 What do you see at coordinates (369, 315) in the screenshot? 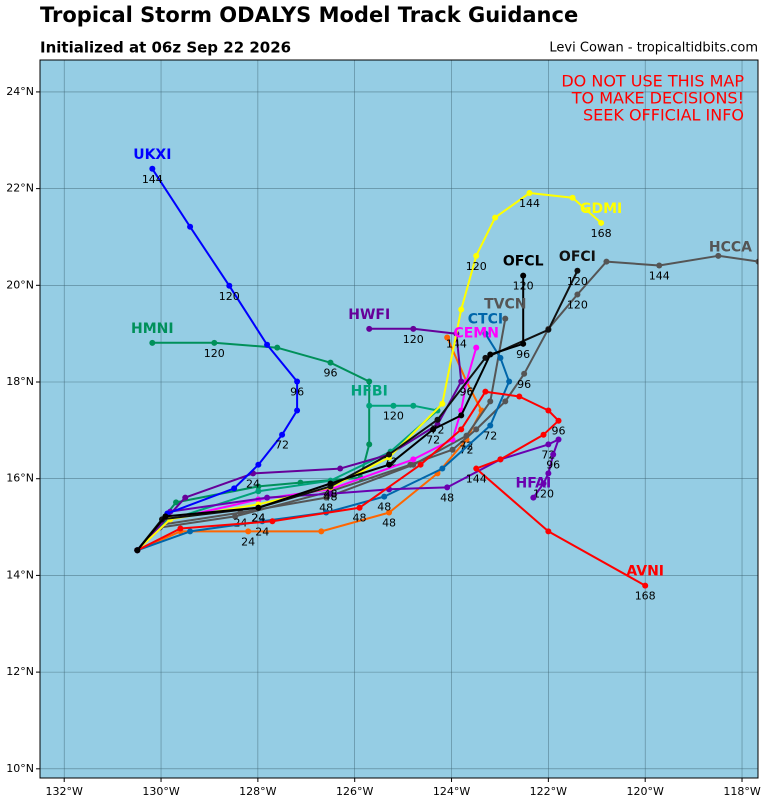
I see `track-name: HWFI` at bounding box center [369, 315].